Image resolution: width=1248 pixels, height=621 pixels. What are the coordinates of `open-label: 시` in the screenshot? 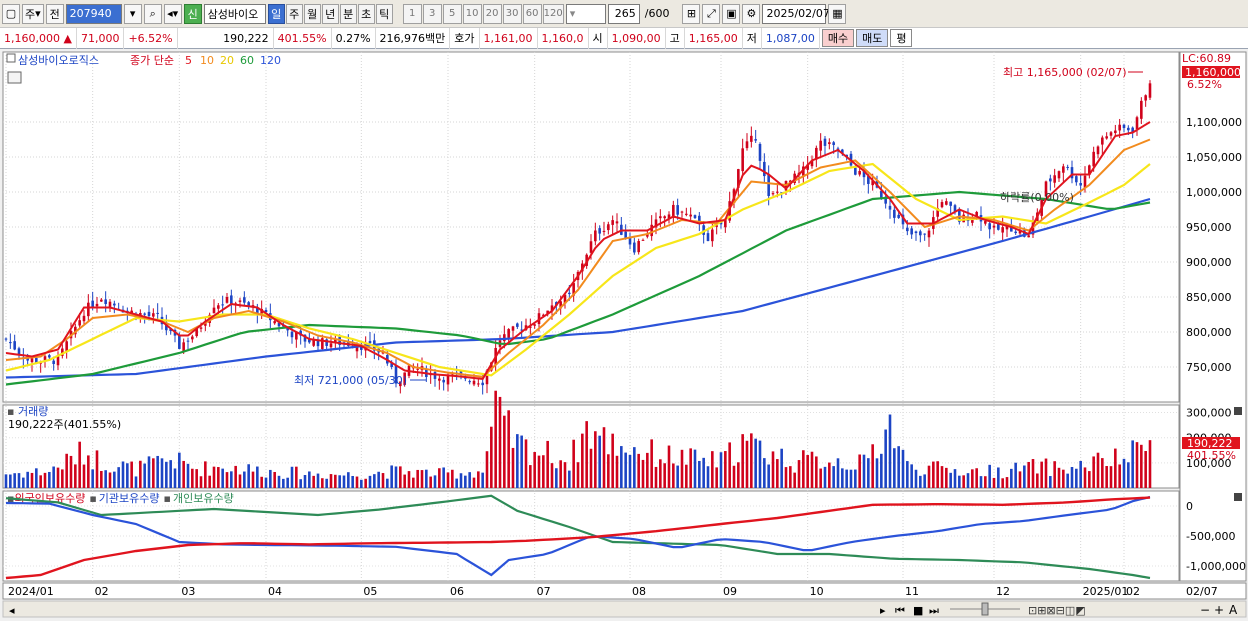 It's located at (598, 38).